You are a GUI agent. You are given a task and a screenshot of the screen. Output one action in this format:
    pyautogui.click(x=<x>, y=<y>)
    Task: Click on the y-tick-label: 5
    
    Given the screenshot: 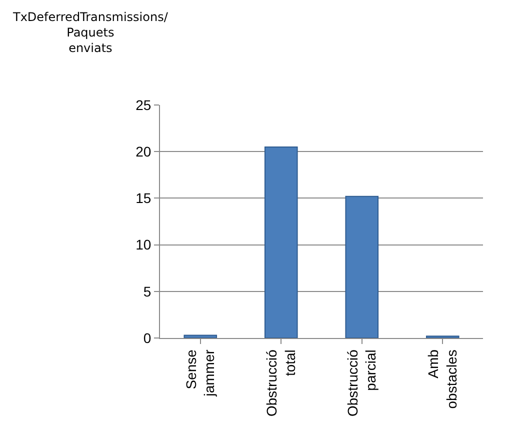 What is the action you would take?
    pyautogui.click(x=147, y=291)
    